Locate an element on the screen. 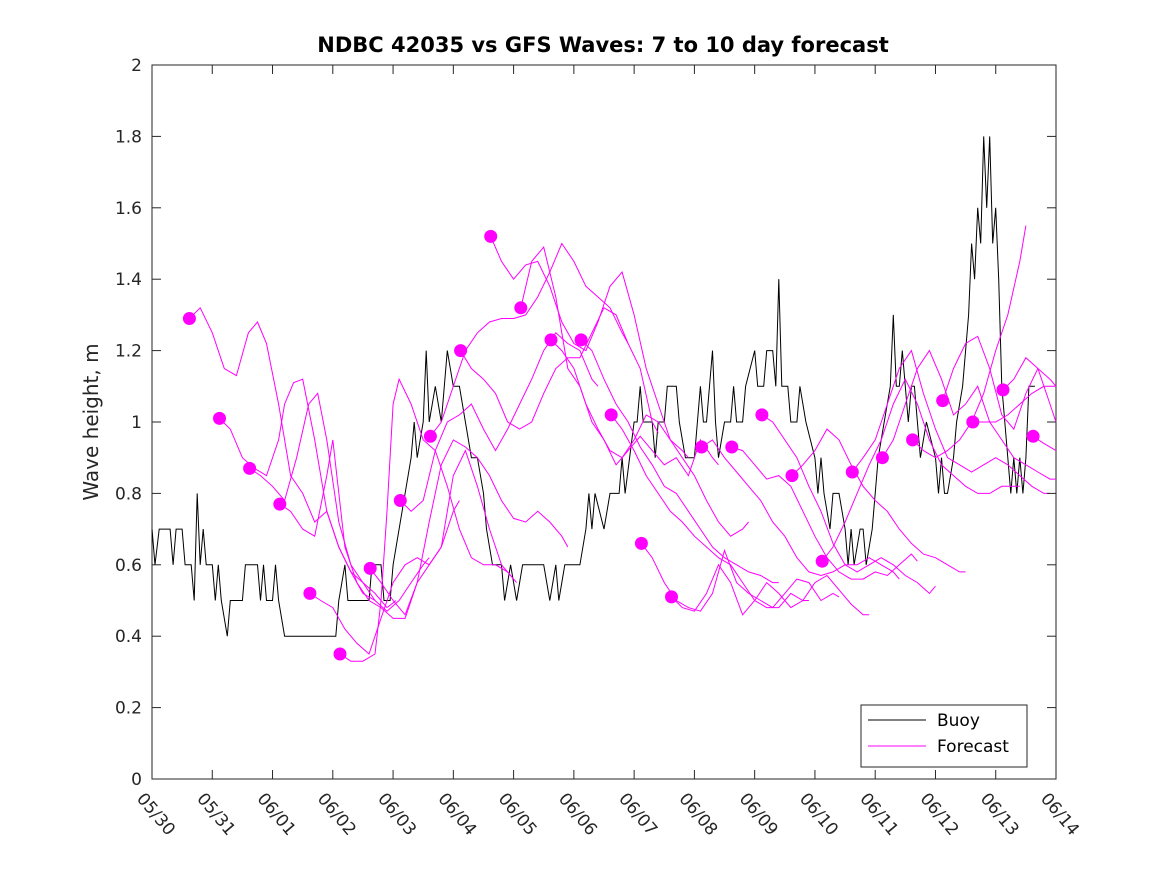 This screenshot has width=1167, height=875. y-tick-label: 1.6 is located at coordinates (128, 209).